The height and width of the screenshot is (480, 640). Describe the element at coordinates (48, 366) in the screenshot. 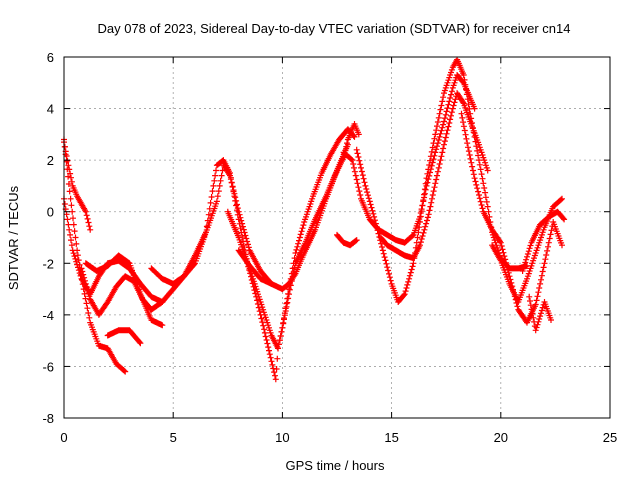

I see `y-tick-label: -6` at that location.